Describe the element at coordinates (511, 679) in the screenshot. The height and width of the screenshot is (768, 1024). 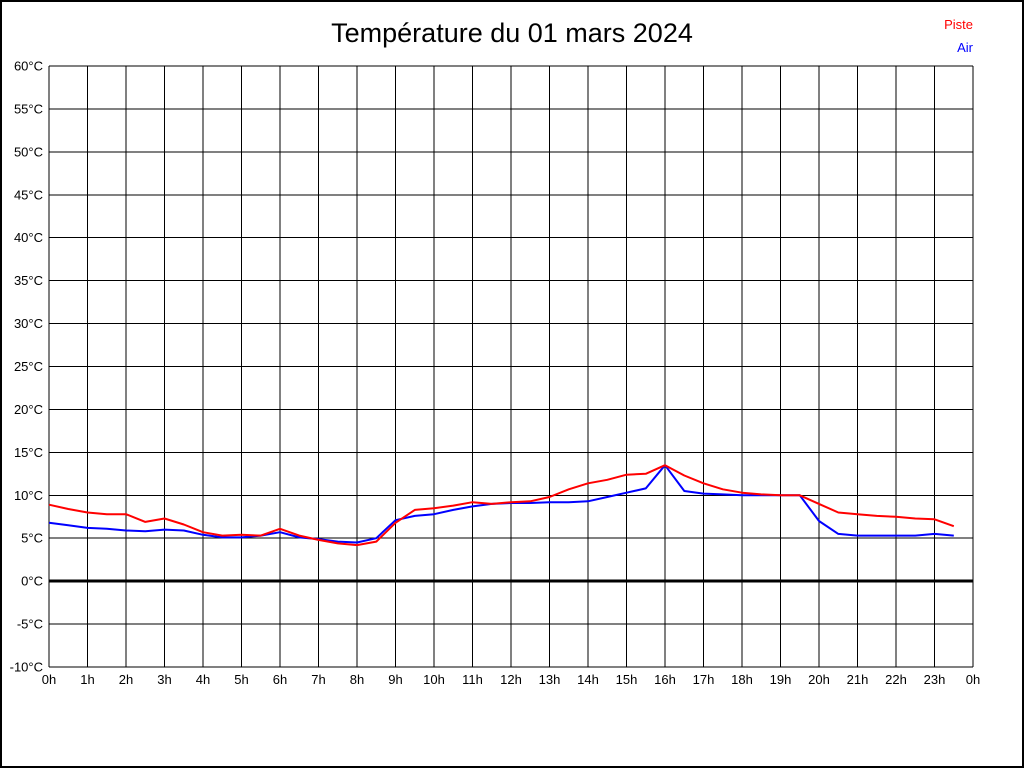
I see `x-tick-label: 12h` at that location.